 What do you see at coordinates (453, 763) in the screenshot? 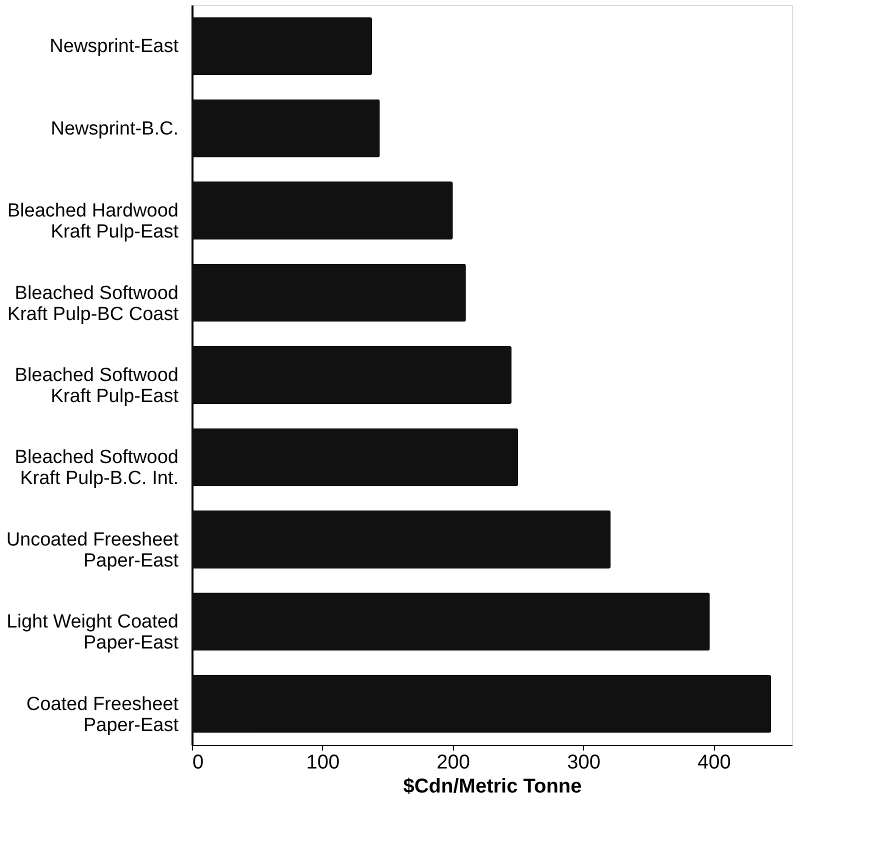
I see `x-tick-label: 200` at bounding box center [453, 763].